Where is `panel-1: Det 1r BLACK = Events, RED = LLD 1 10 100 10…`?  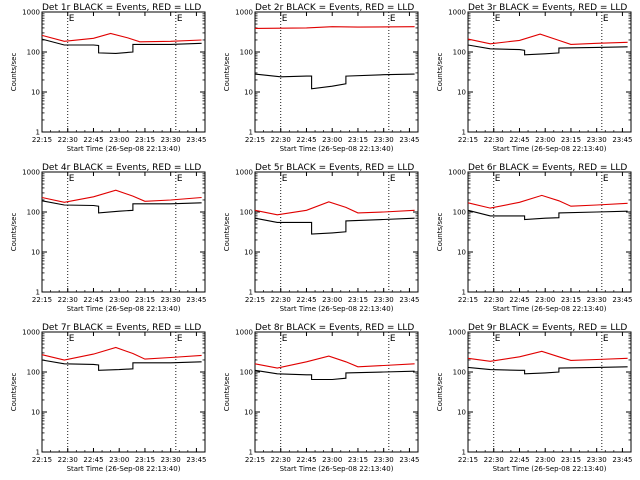
panel-1: Det 1r BLACK = Events, RED = LLD 1 10 100 10… is located at coordinates (108, 78).